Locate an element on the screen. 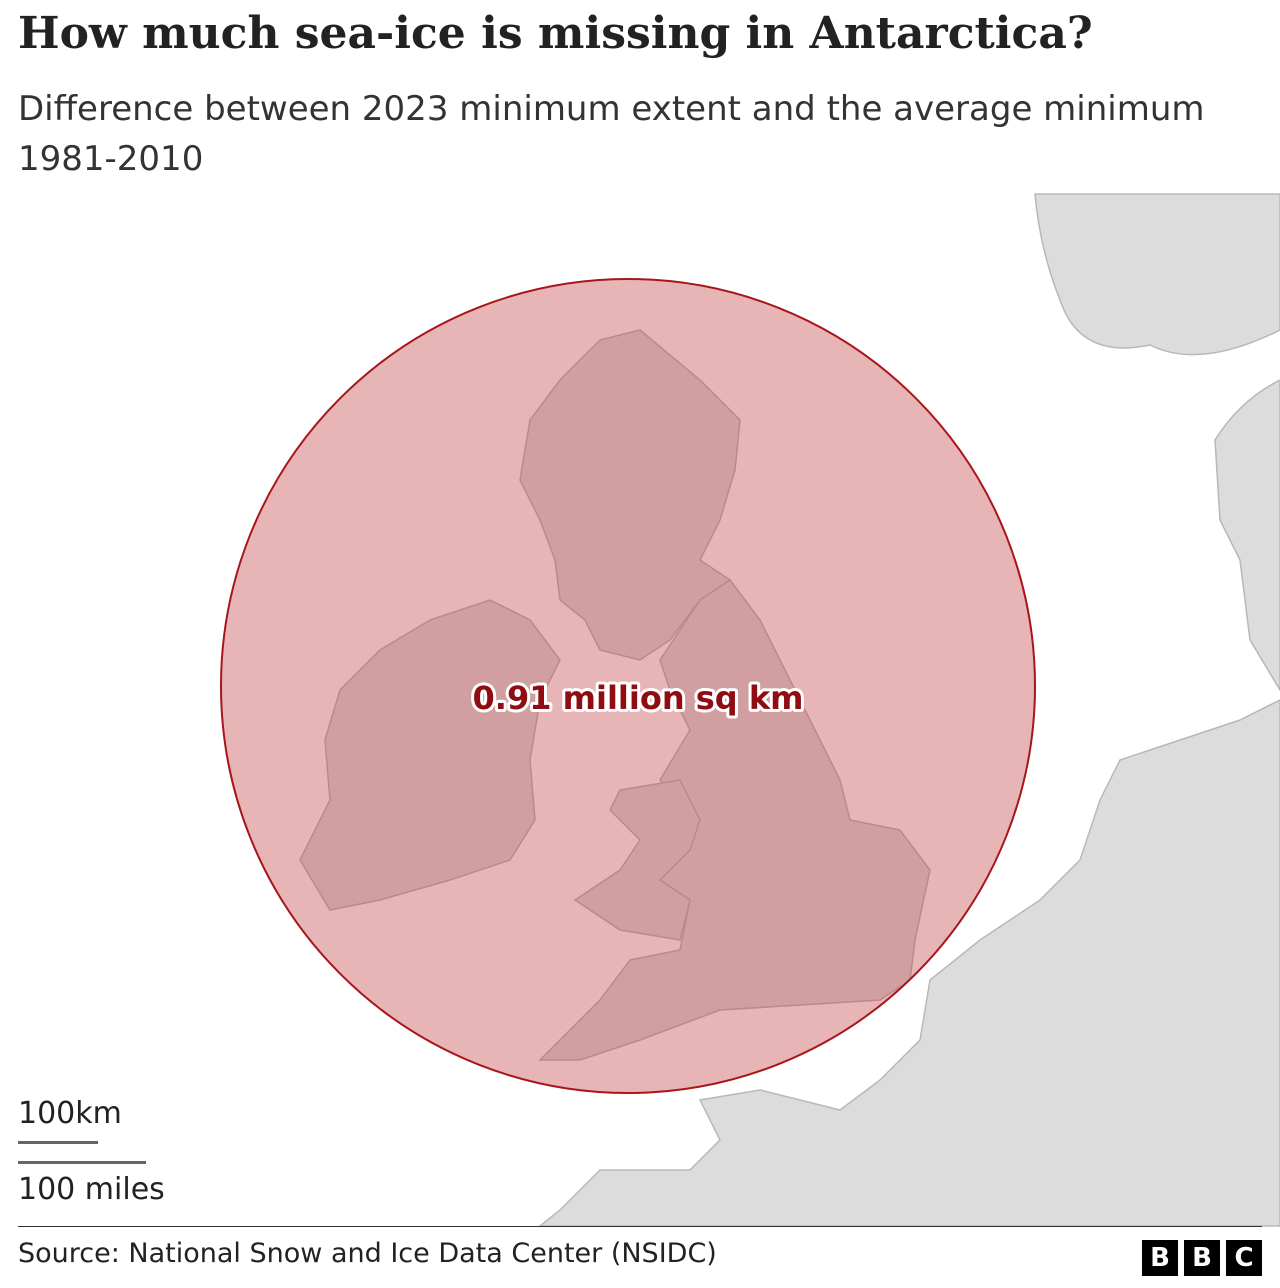 The width and height of the screenshot is (1280, 1288). logo: B B C is located at coordinates (1202, 1258).